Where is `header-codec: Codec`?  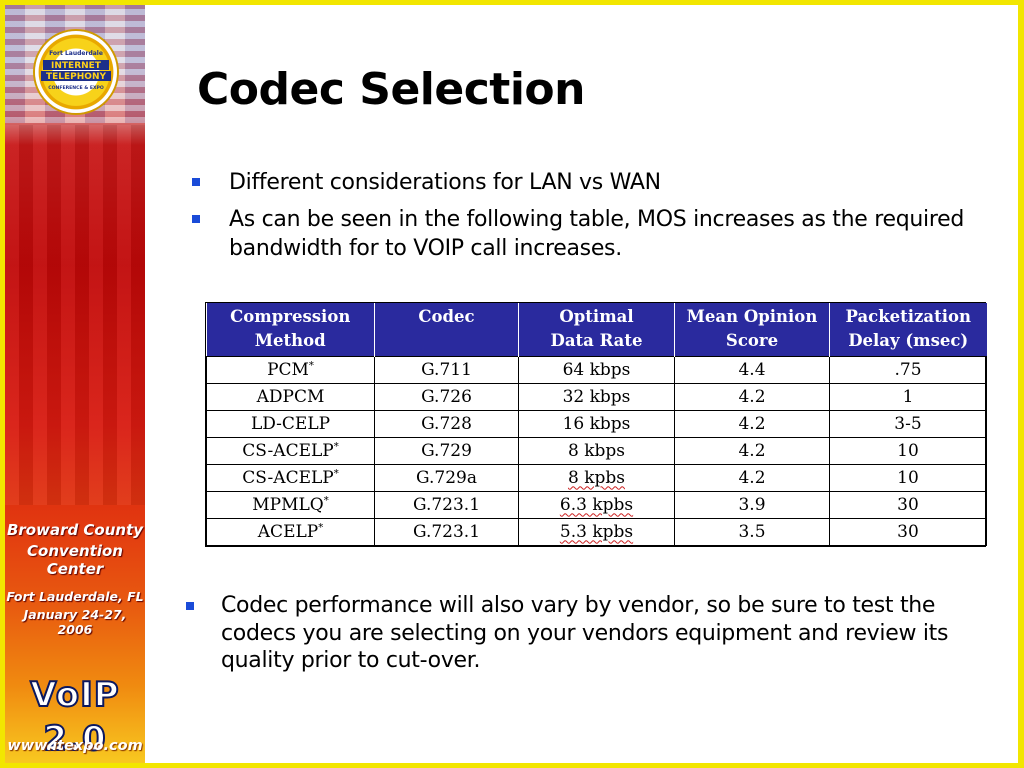
header-codec: Codec is located at coordinates (446, 329).